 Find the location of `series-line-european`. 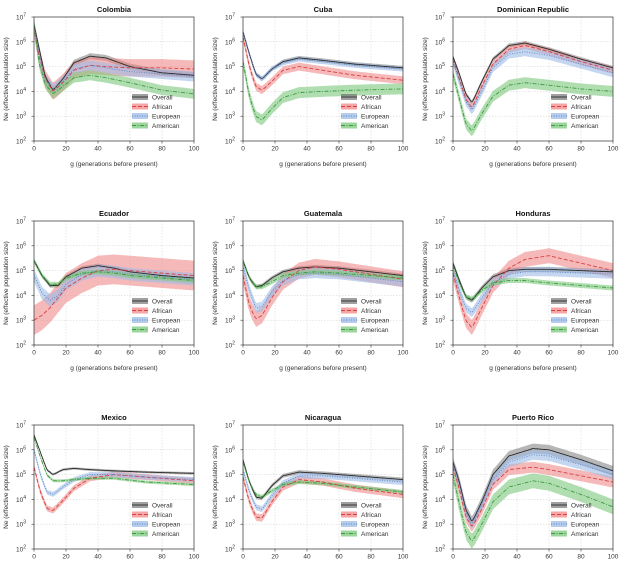

series-line-european is located at coordinates (114, 472).